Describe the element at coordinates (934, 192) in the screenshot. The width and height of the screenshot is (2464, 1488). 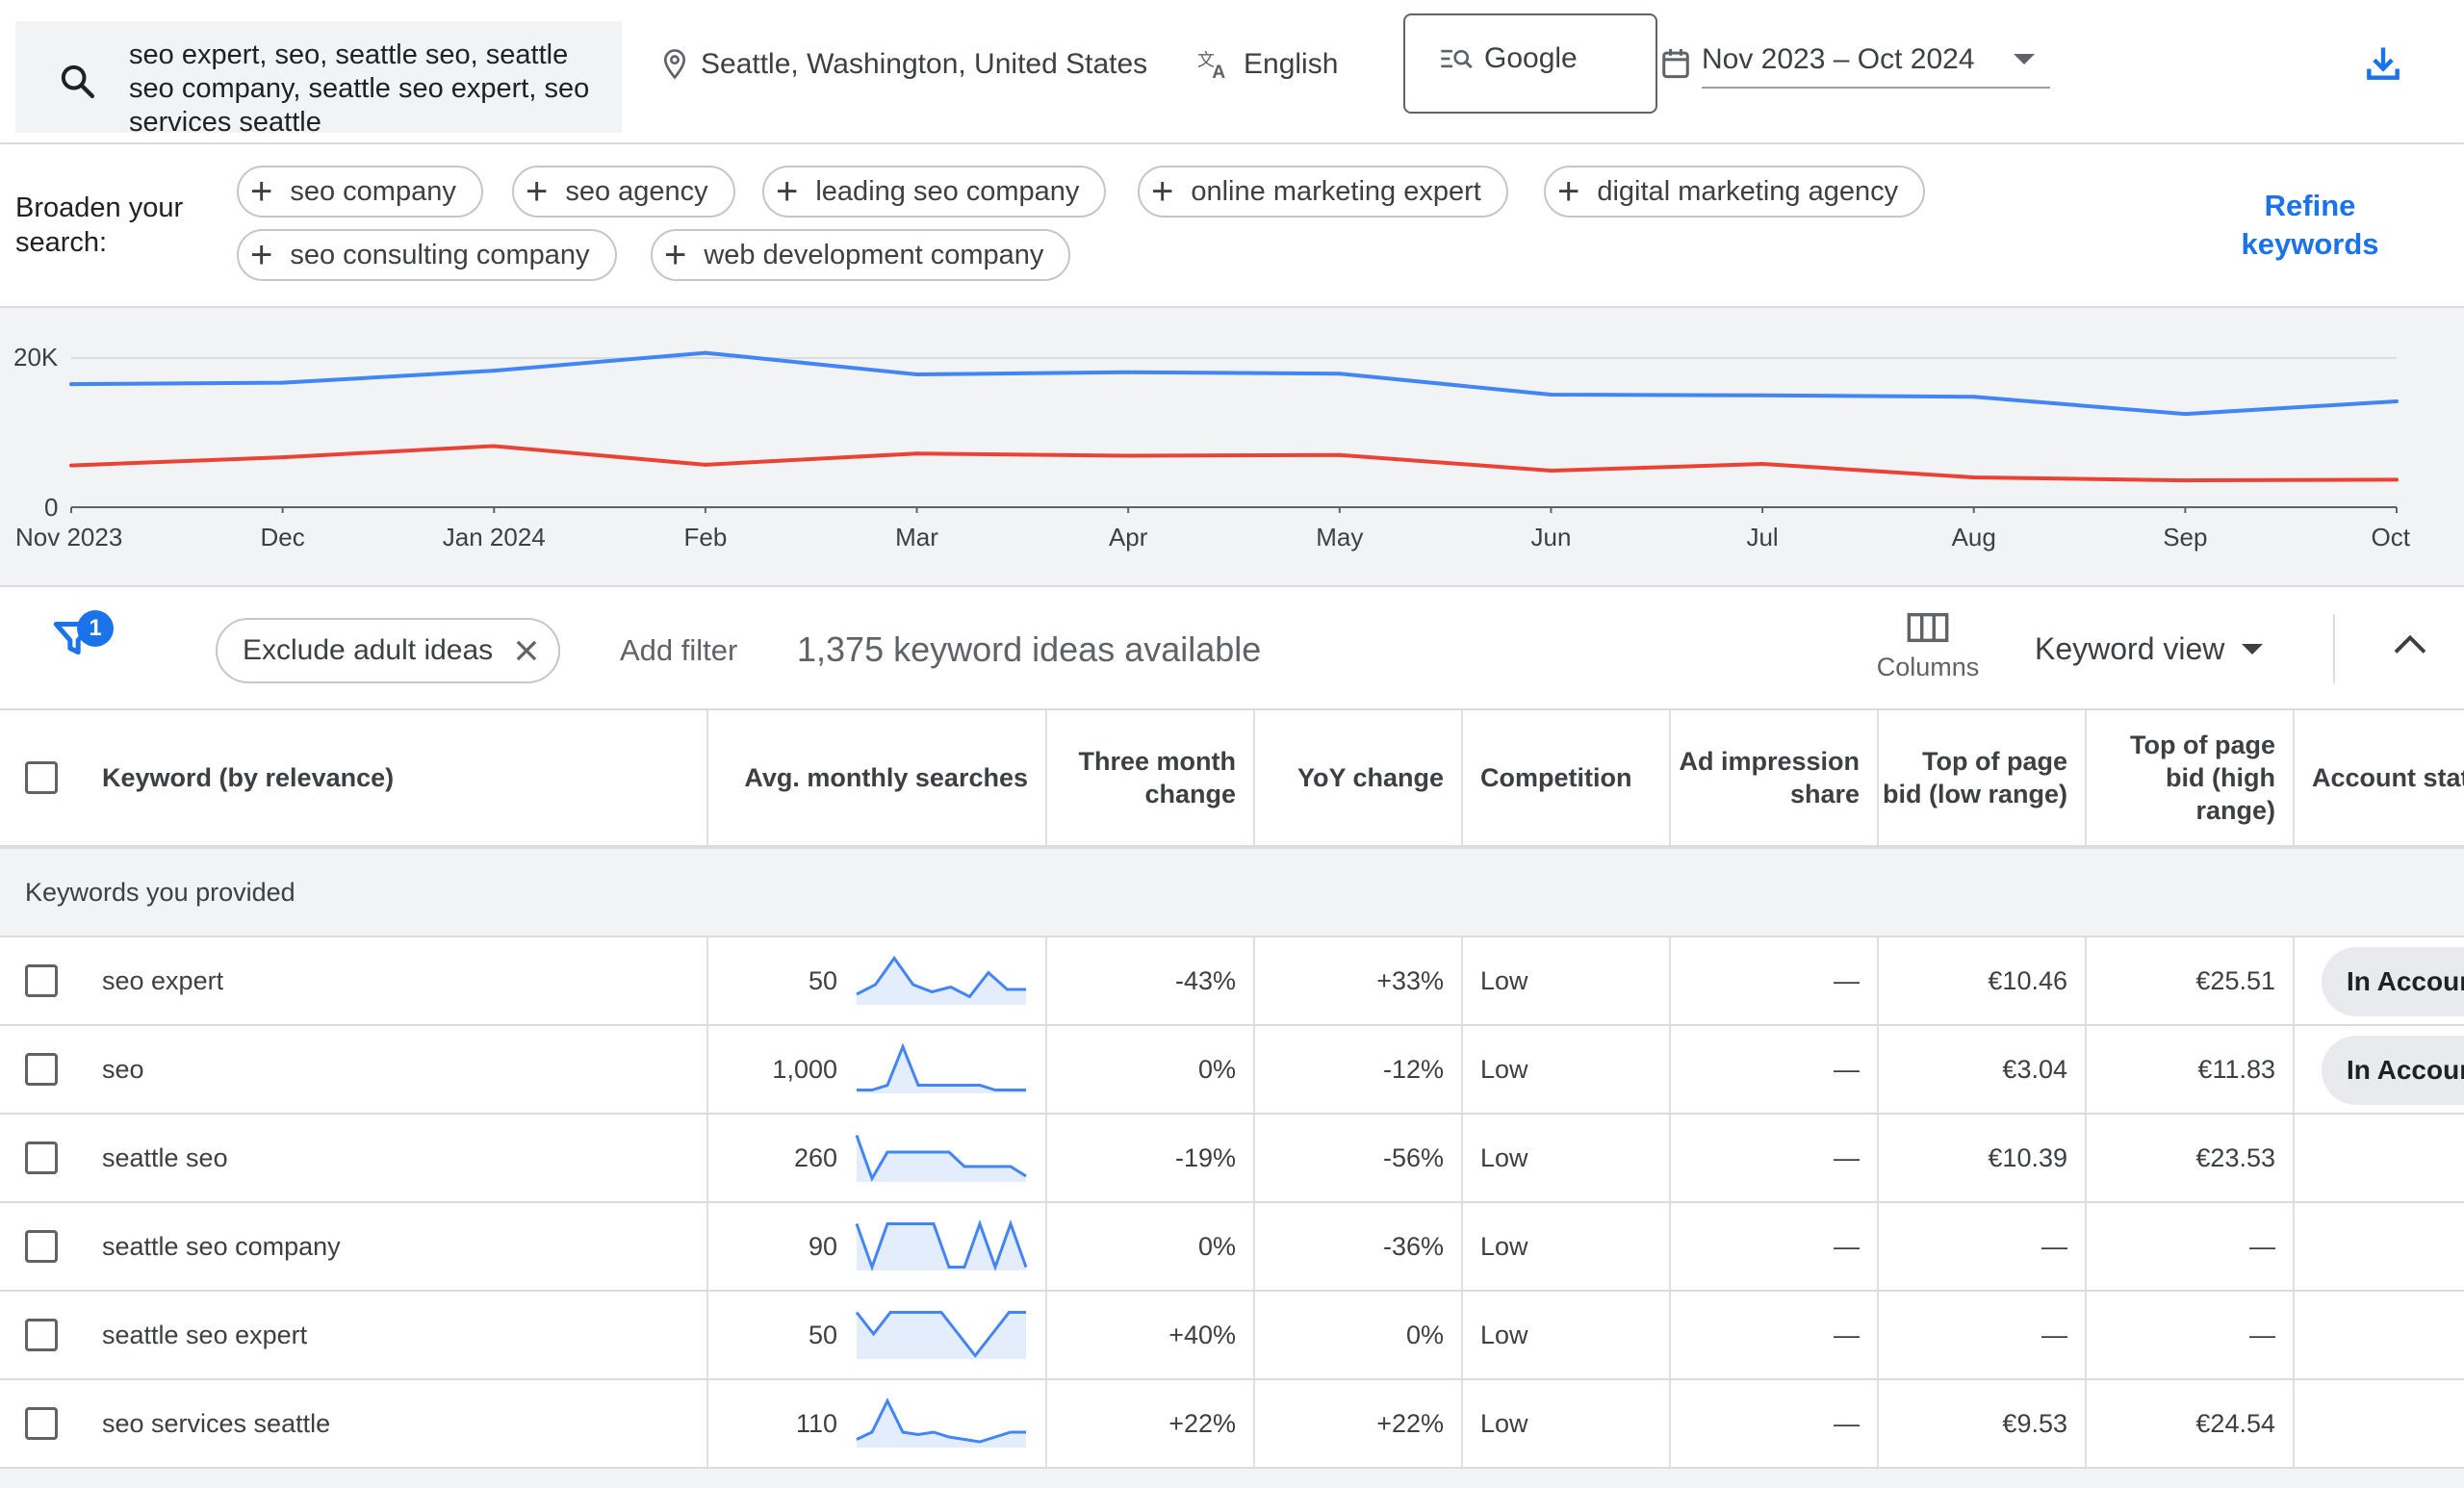
I see `chip-leading-seo-company: + leading seo company` at that location.